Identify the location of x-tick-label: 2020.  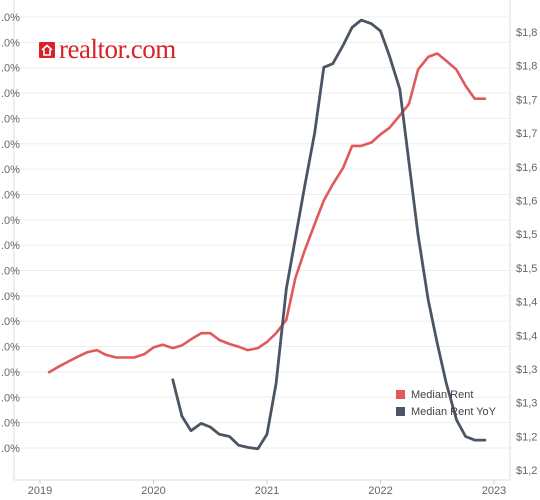
(153, 491).